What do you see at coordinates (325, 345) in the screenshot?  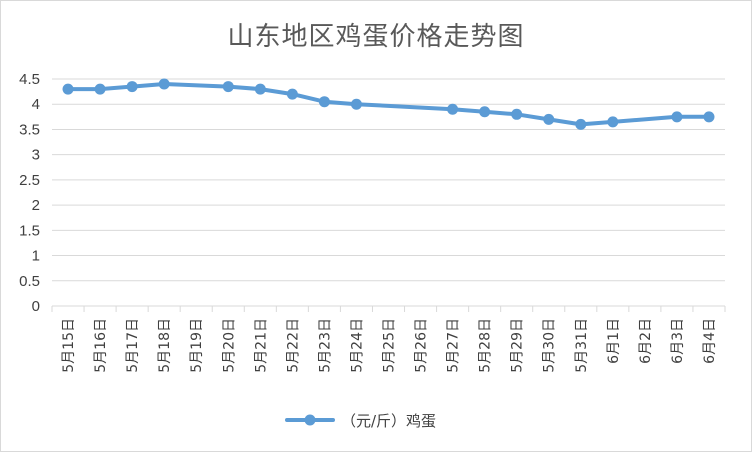 I see `x-tick-label: 5月23日` at bounding box center [325, 345].